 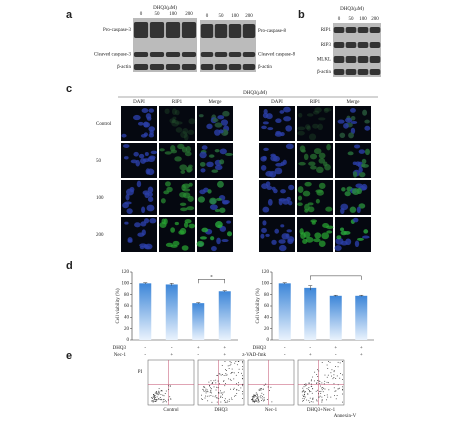 What do you see at coordinates (345, 416) in the screenshot?
I see `x-axis-label: Annexin-V` at bounding box center [345, 416].